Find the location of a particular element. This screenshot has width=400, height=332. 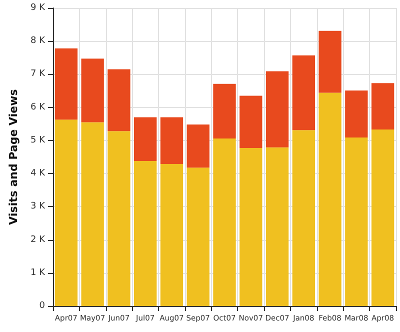

y-tick-label: 5 K is located at coordinates (38, 140).